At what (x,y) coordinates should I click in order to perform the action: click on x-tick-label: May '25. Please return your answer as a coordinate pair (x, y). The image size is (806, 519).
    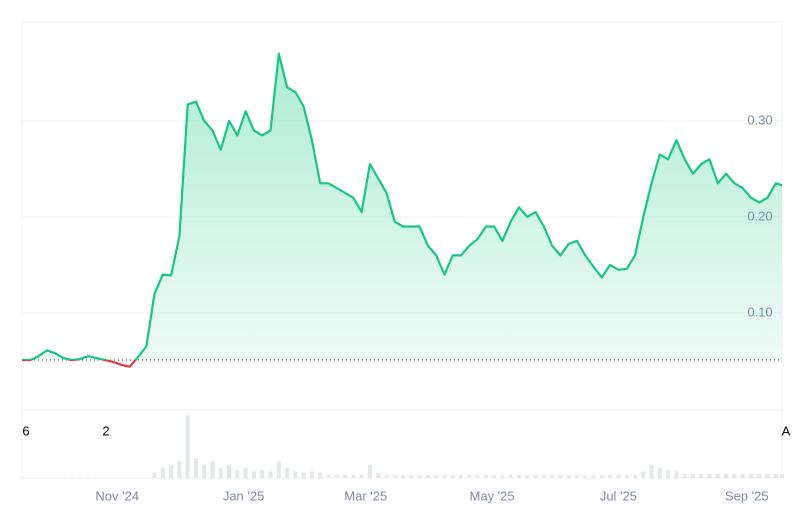
    Looking at the image, I should click on (492, 495).